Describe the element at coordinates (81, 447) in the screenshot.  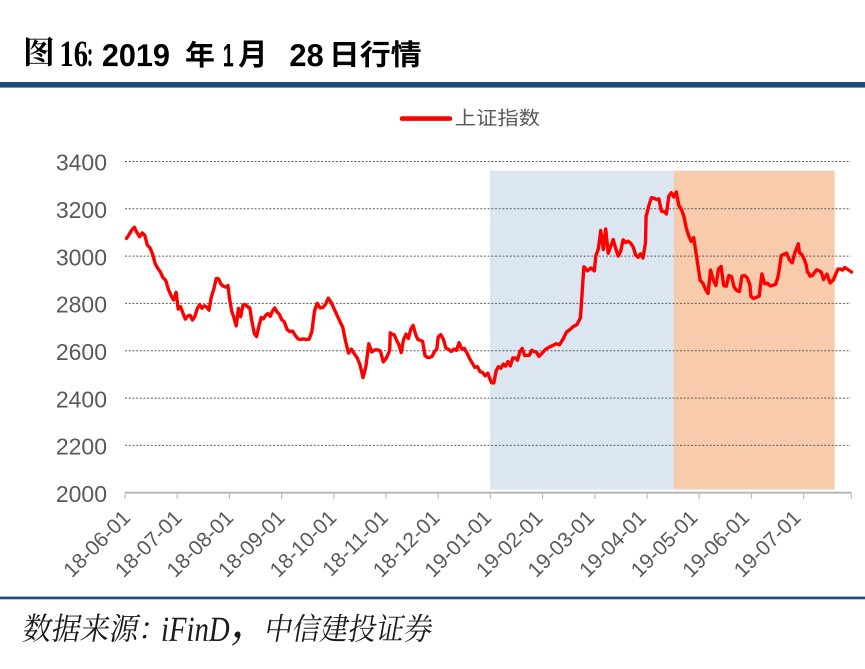
I see `svg-text: 2200` at that location.